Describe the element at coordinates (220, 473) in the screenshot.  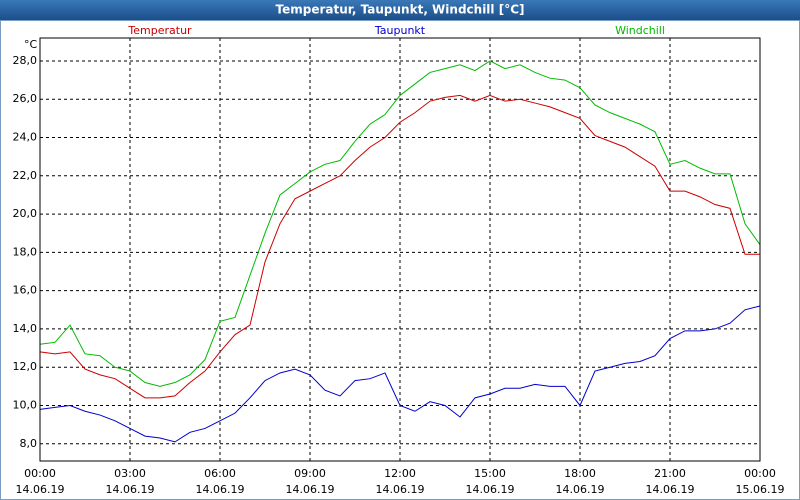
I see `x-tick-label: 06:00` at that location.